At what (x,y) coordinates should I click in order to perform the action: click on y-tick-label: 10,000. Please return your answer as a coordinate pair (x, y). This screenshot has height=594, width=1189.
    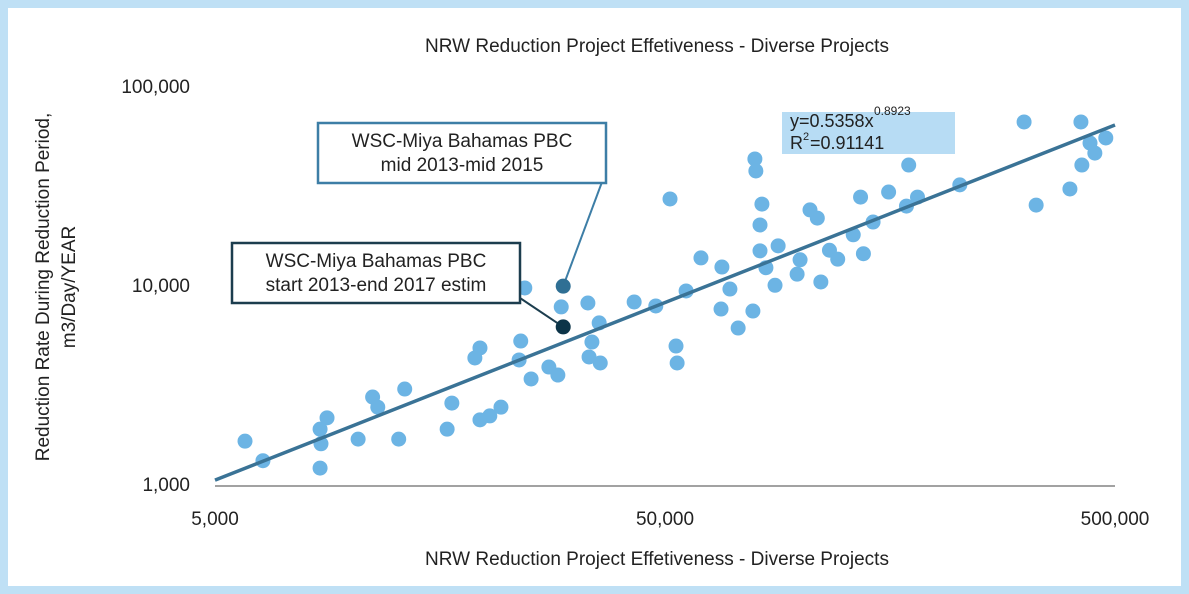
    Looking at the image, I should click on (161, 286).